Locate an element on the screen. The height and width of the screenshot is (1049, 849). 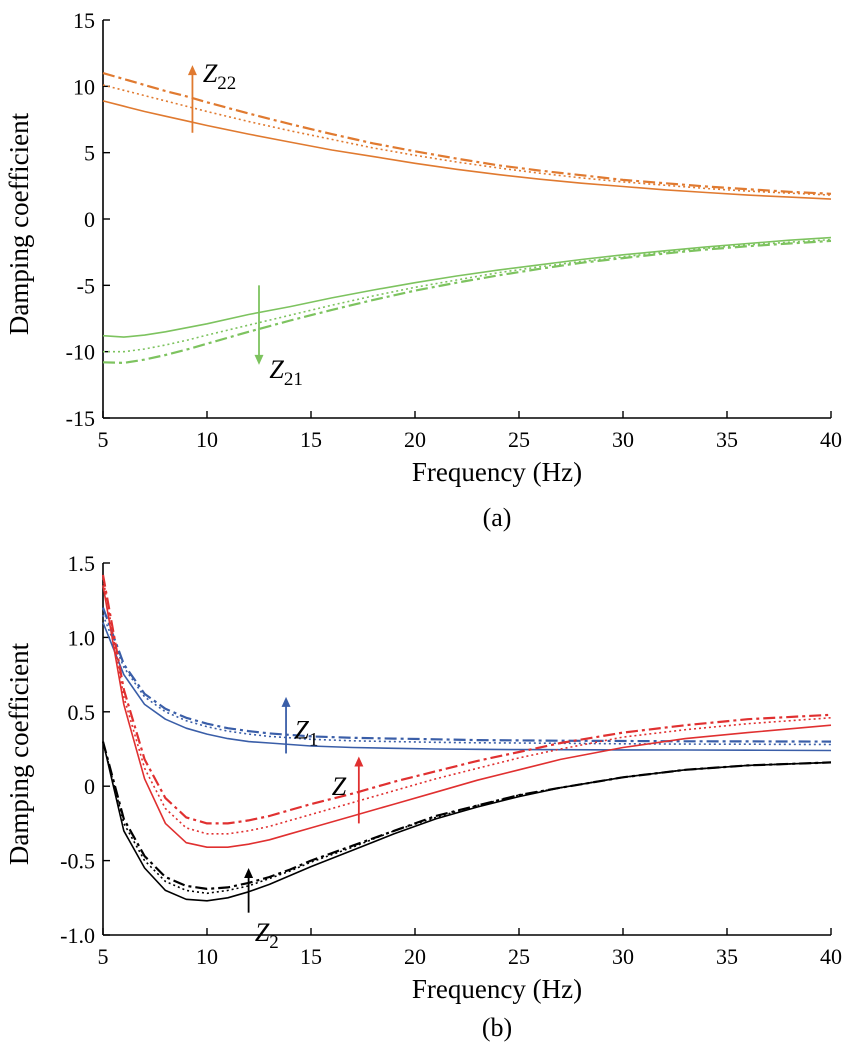
y-tick-label: -5 is located at coordinates (86, 285).